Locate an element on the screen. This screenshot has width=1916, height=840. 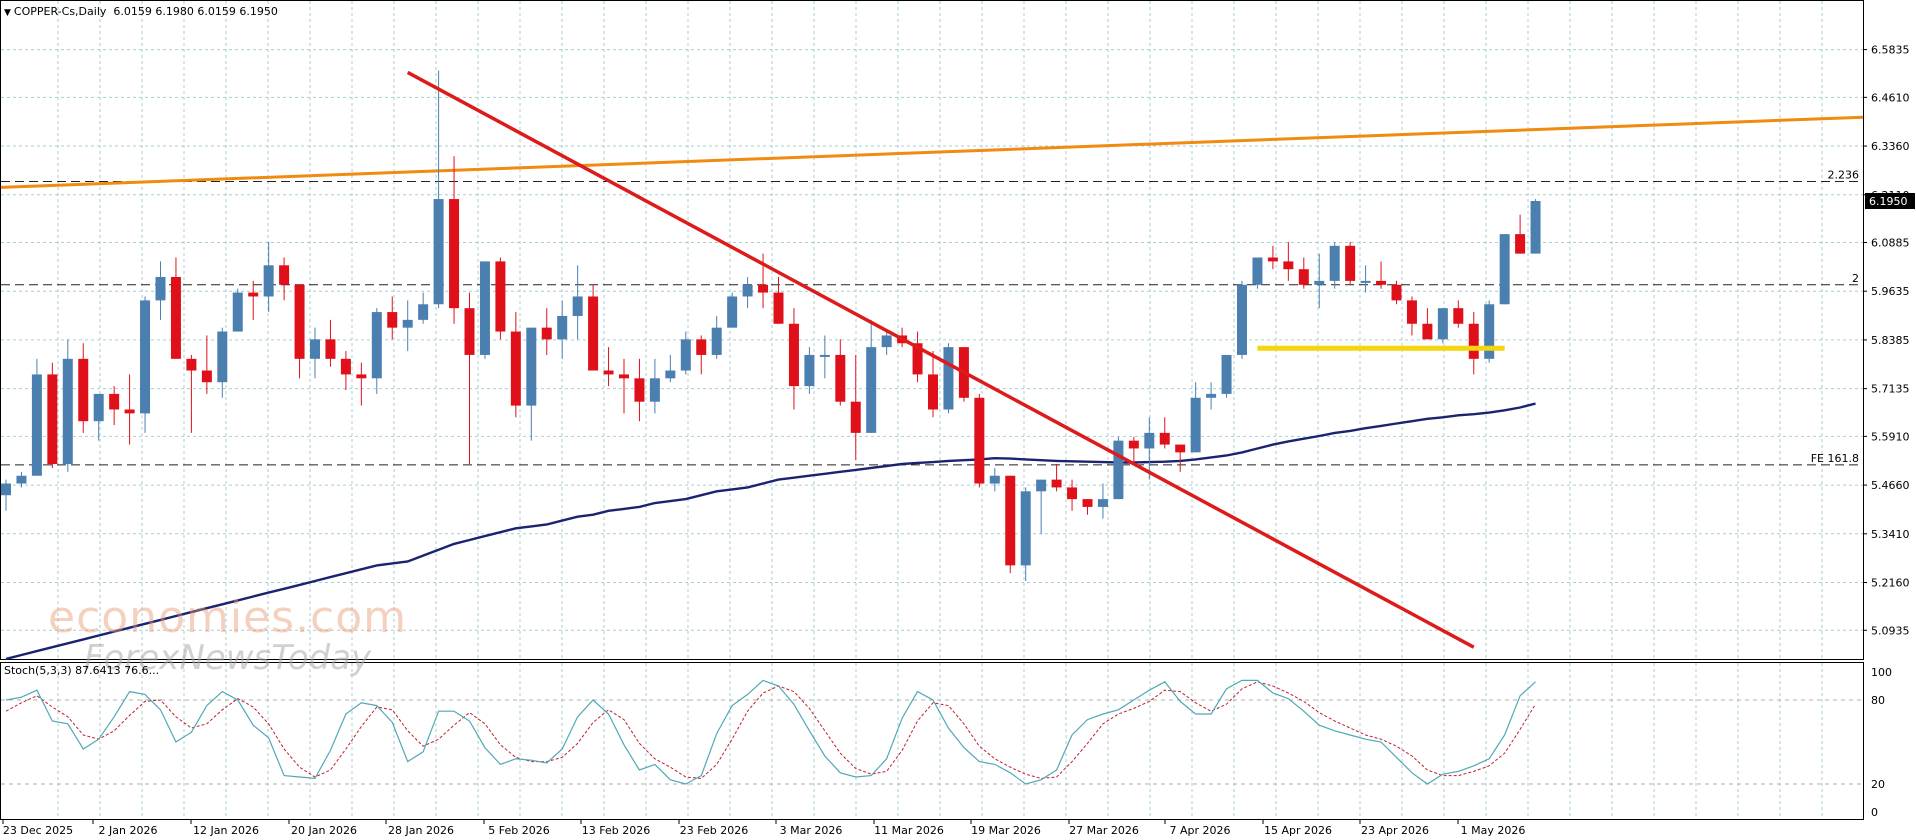
y-tick-label: 5.0935 is located at coordinates (1890, 630).